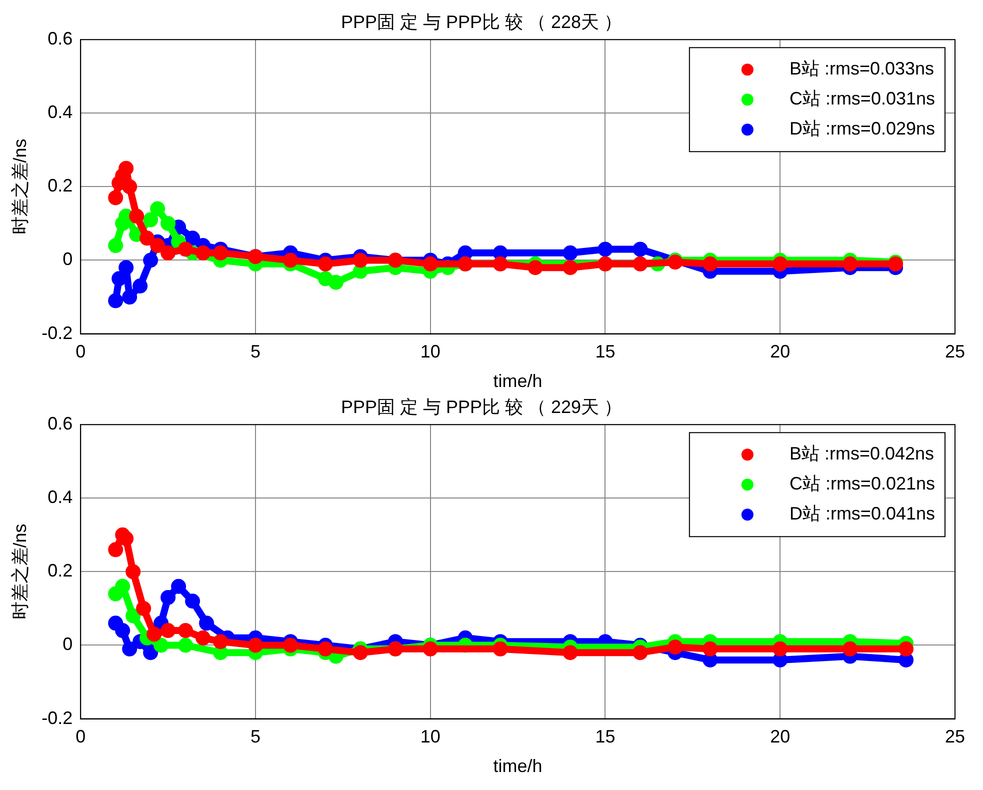 The width and height of the screenshot is (983, 790). I want to click on legend-label: D站 :rms=0.041ns, so click(862, 514).